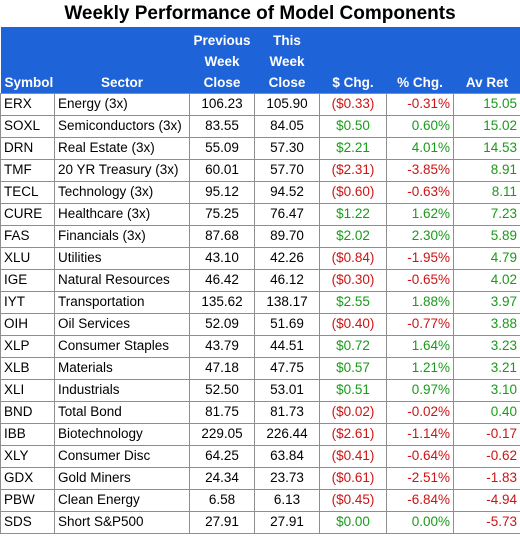  Describe the element at coordinates (420, 368) in the screenshot. I see `cell-percent-change: 1.21%` at that location.